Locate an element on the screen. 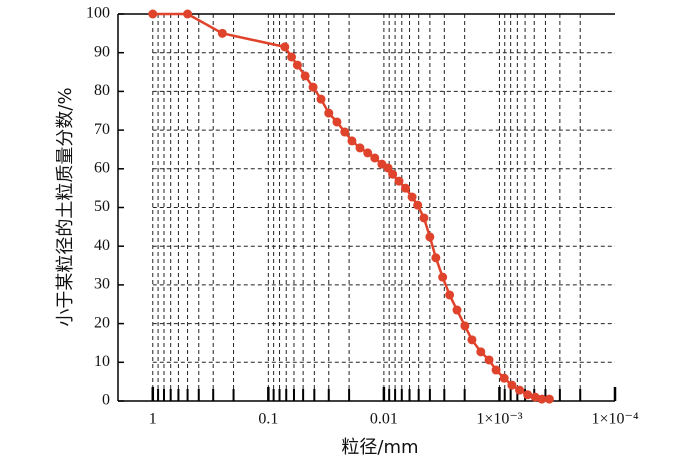 This screenshot has height=468, width=700. x-tick-label: 1 is located at coordinates (153, 419).